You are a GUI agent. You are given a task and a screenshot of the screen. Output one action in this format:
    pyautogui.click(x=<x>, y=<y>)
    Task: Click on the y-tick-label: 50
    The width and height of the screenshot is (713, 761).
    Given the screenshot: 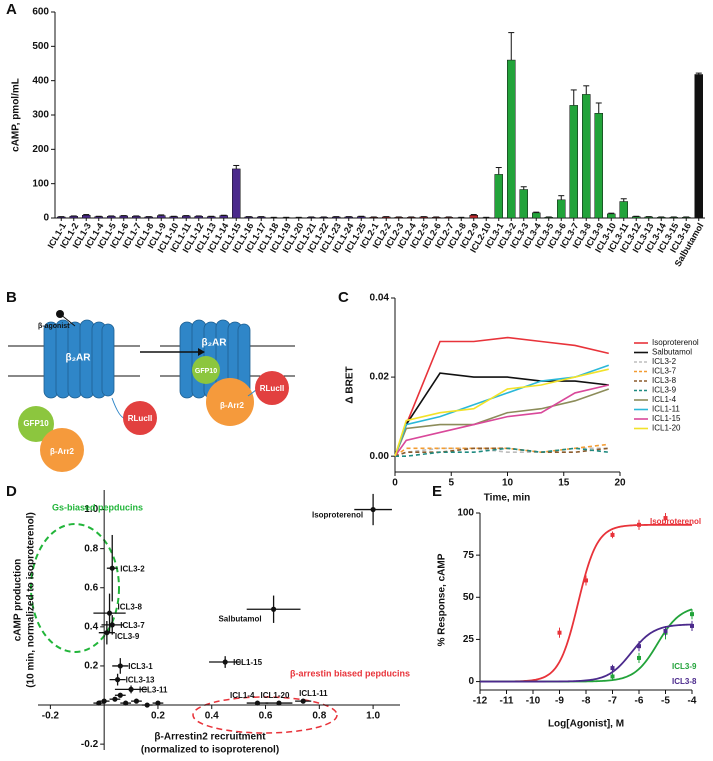 What is the action you would take?
    pyautogui.click(x=469, y=597)
    